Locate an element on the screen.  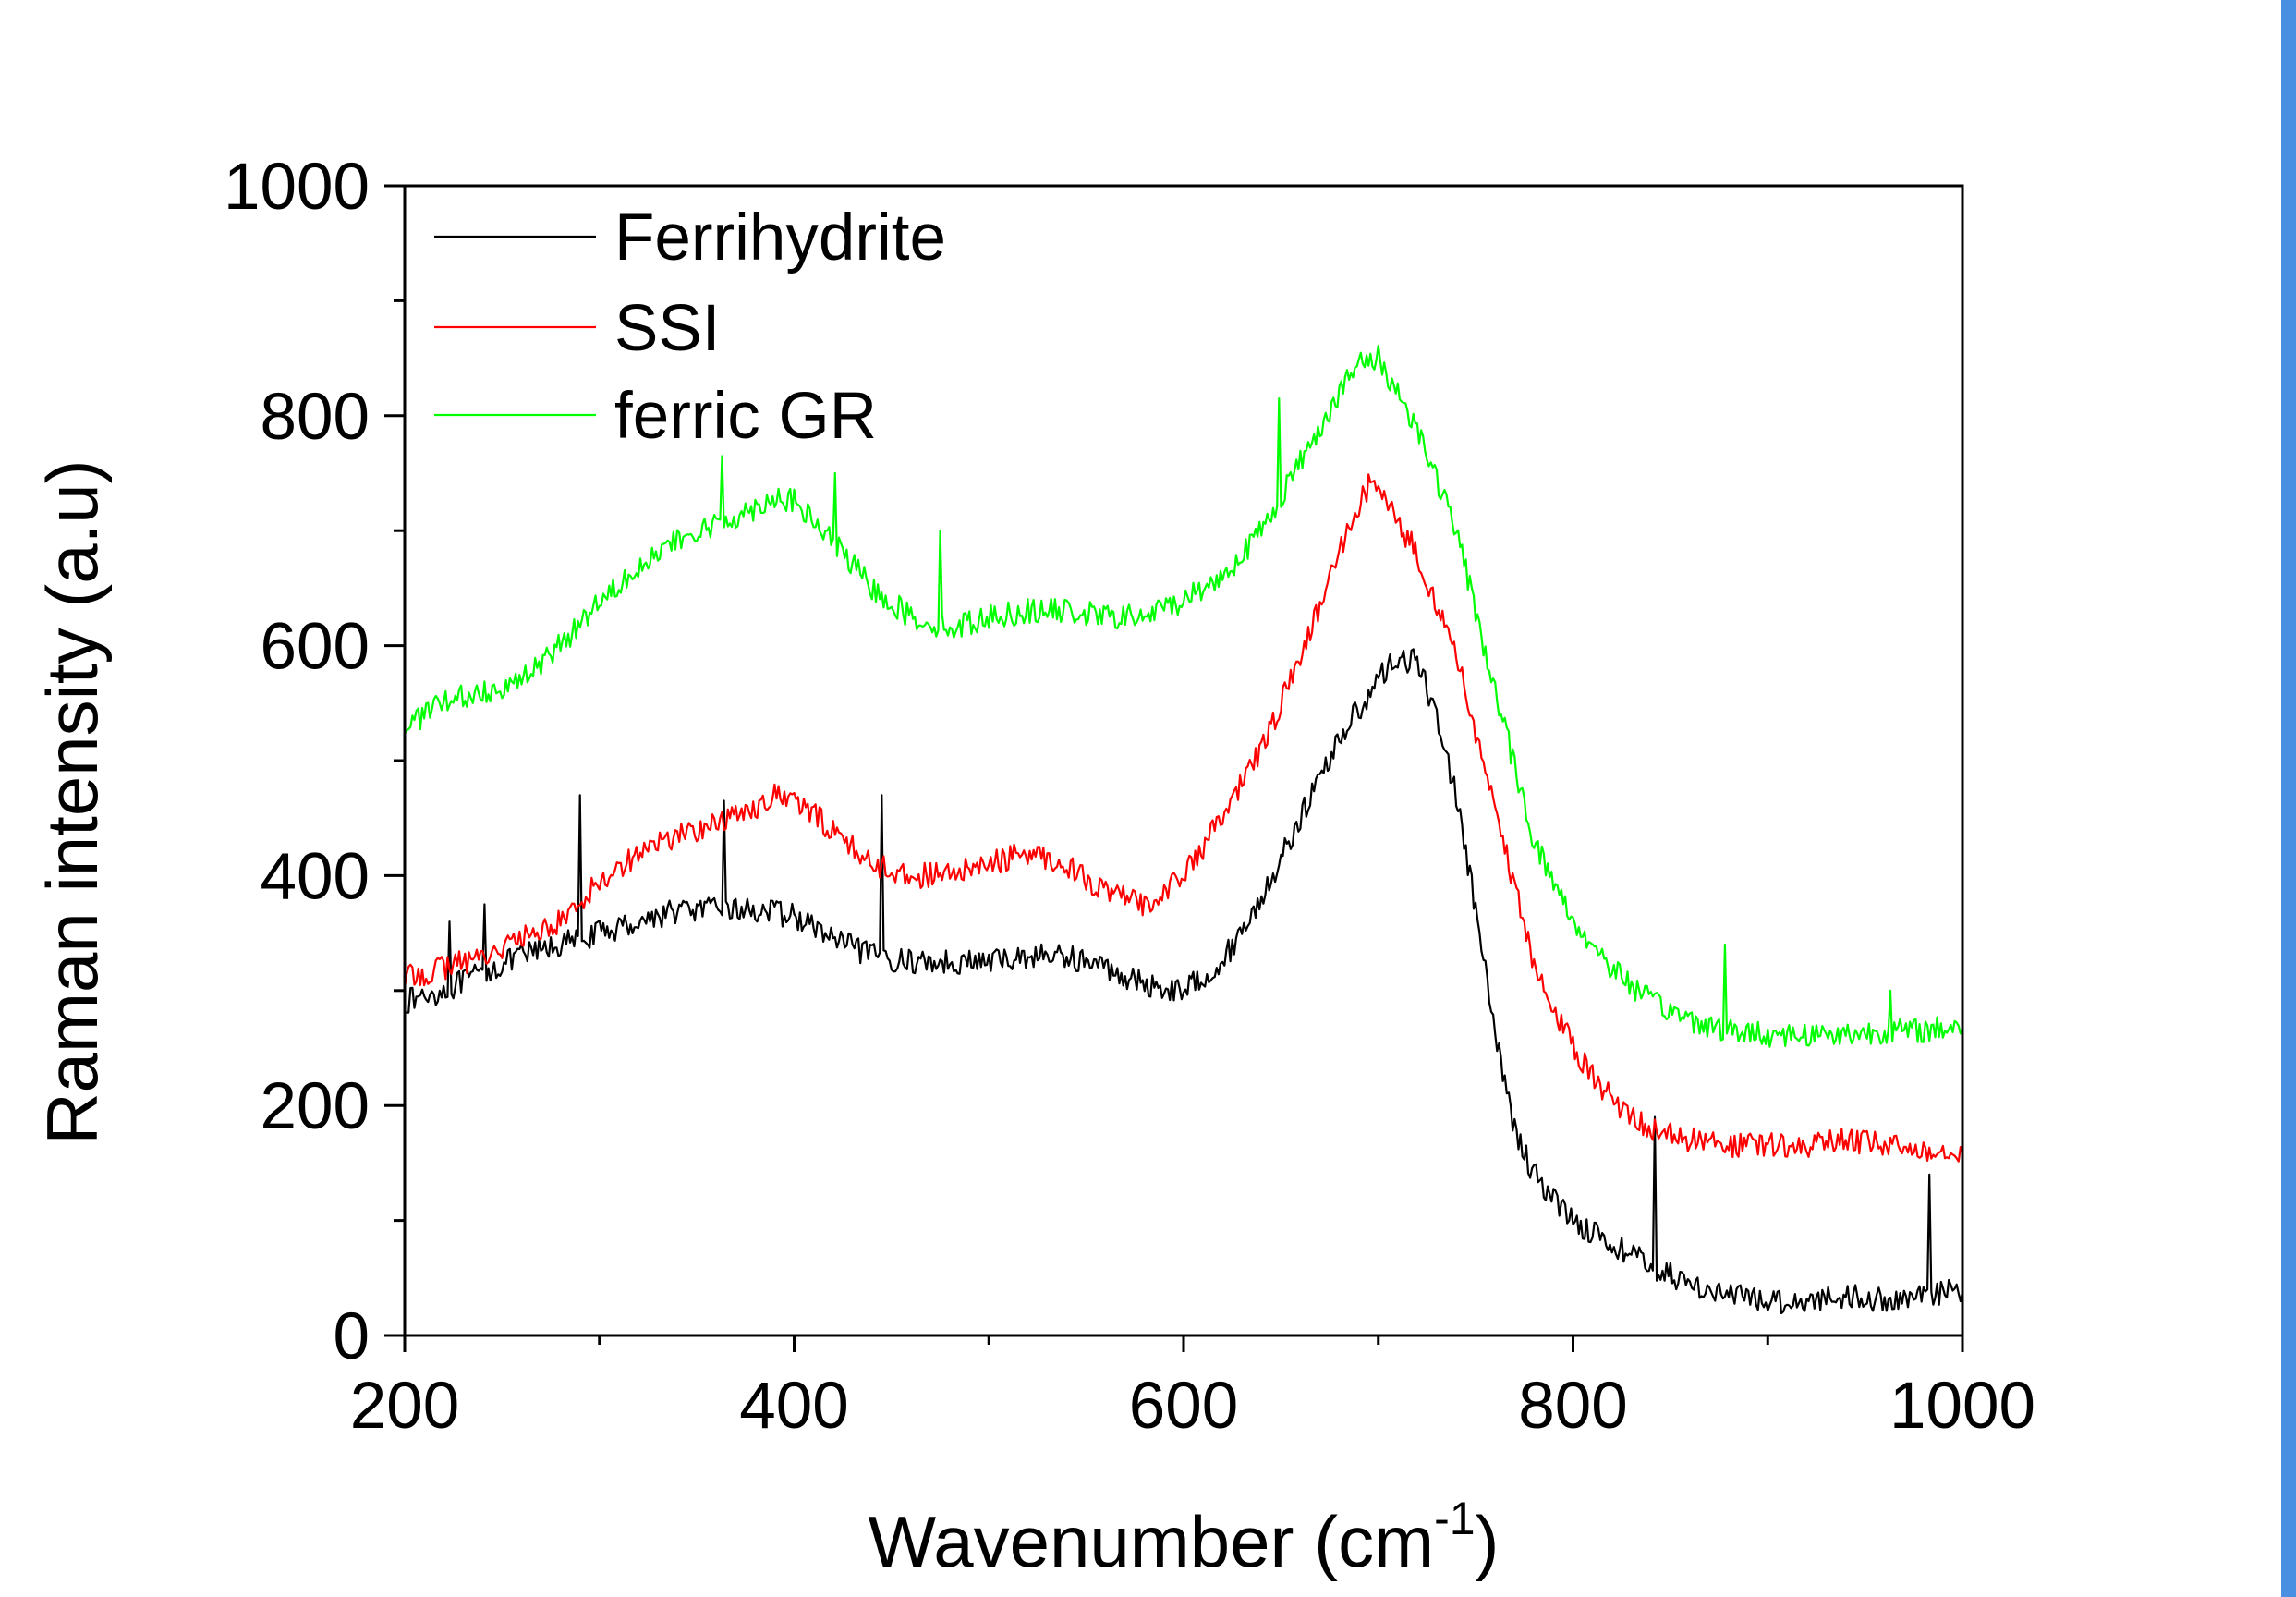
y-tick-label: 400 is located at coordinates (315, 876).